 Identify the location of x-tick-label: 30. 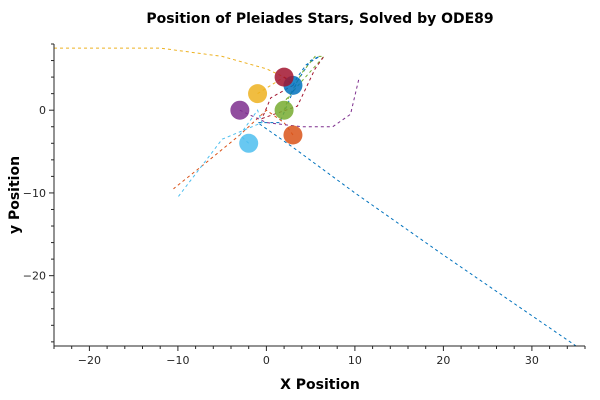
(532, 360).